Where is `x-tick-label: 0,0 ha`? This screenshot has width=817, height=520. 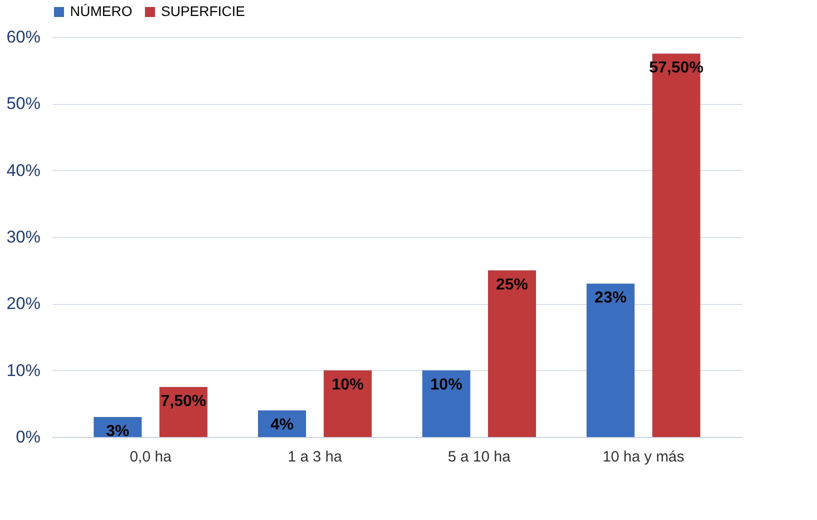 x-tick-label: 0,0 ha is located at coordinates (151, 457).